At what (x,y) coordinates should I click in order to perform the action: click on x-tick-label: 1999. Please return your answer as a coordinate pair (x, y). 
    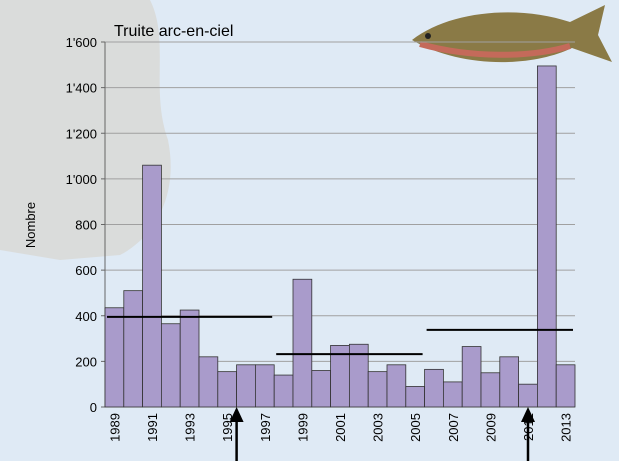
    Looking at the image, I should click on (302, 427).